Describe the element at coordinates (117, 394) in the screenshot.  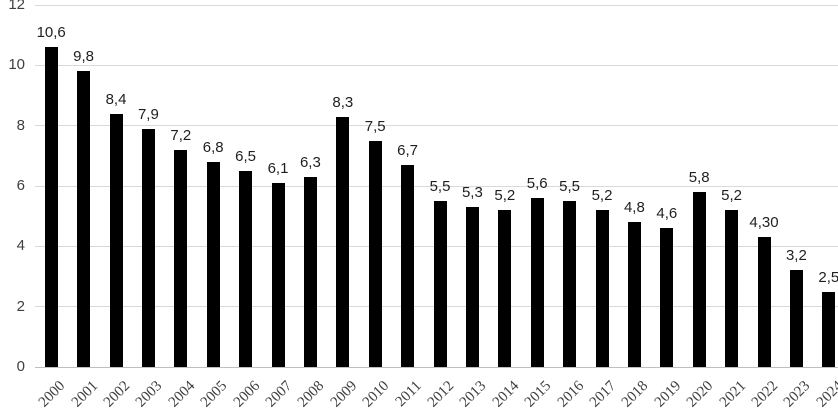
I see `x-tick-label: 2002` at that location.